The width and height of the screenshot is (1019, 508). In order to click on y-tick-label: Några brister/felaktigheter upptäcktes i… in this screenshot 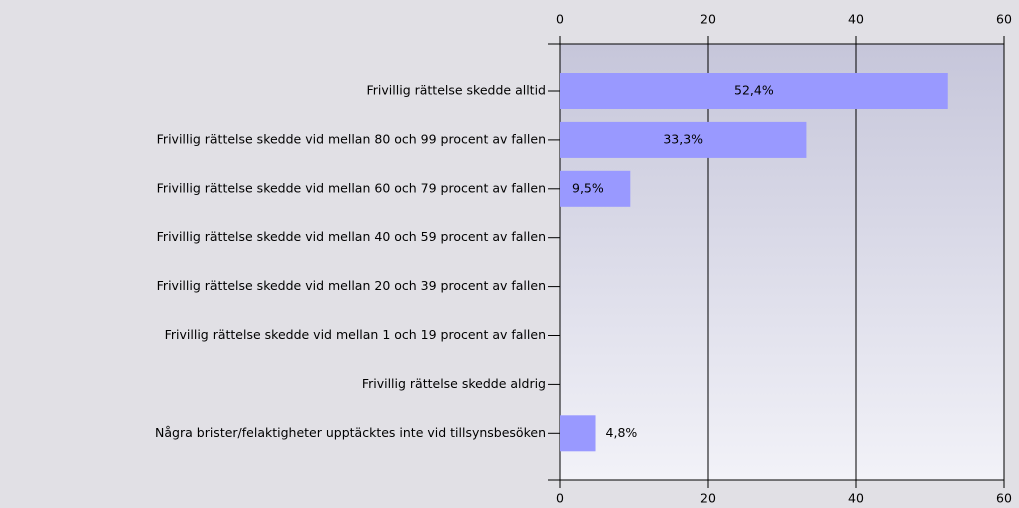, I will do `click(350, 432)`.